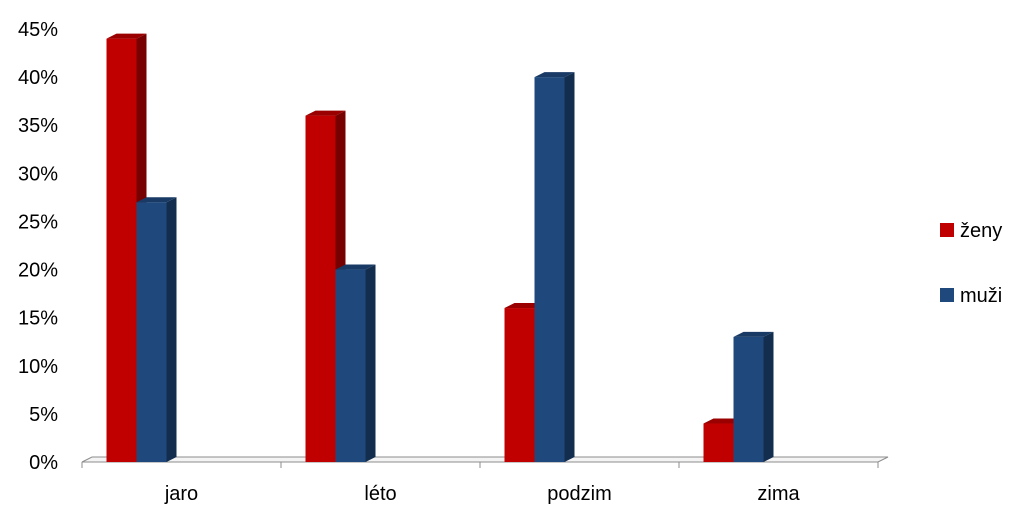 This screenshot has width=1015, height=510. I want to click on x-category-label: zima, so click(778, 494).